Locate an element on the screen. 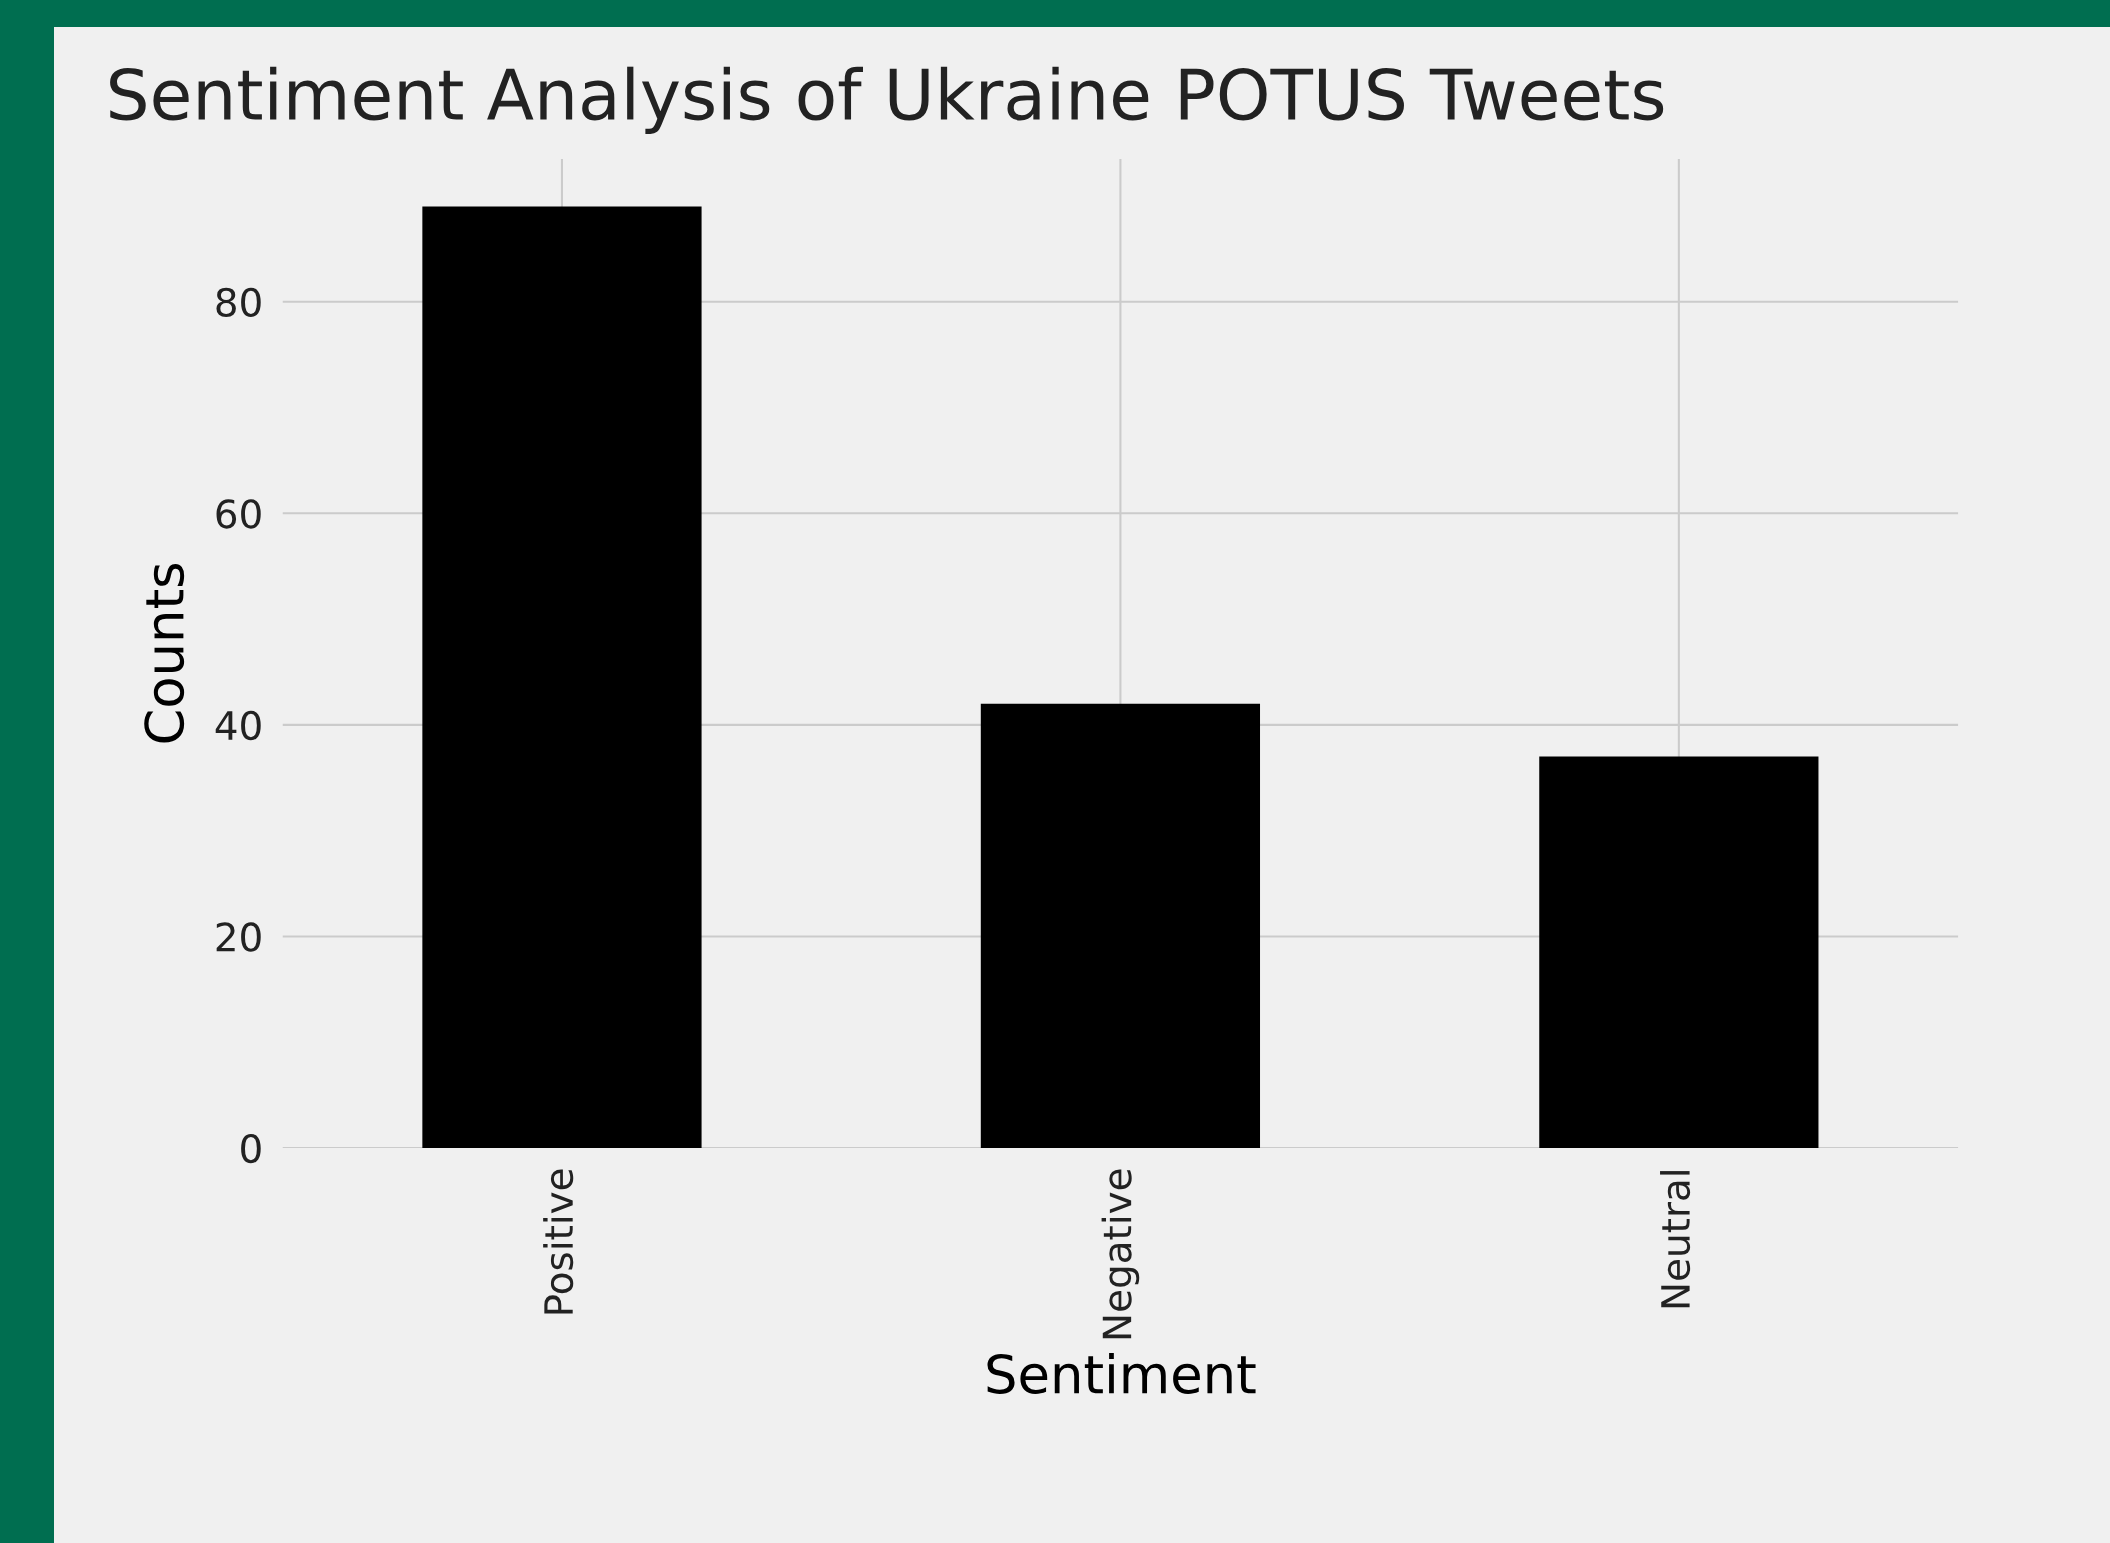 The image size is (2110, 1543). y-tick-label: 0 is located at coordinates (251, 1148).